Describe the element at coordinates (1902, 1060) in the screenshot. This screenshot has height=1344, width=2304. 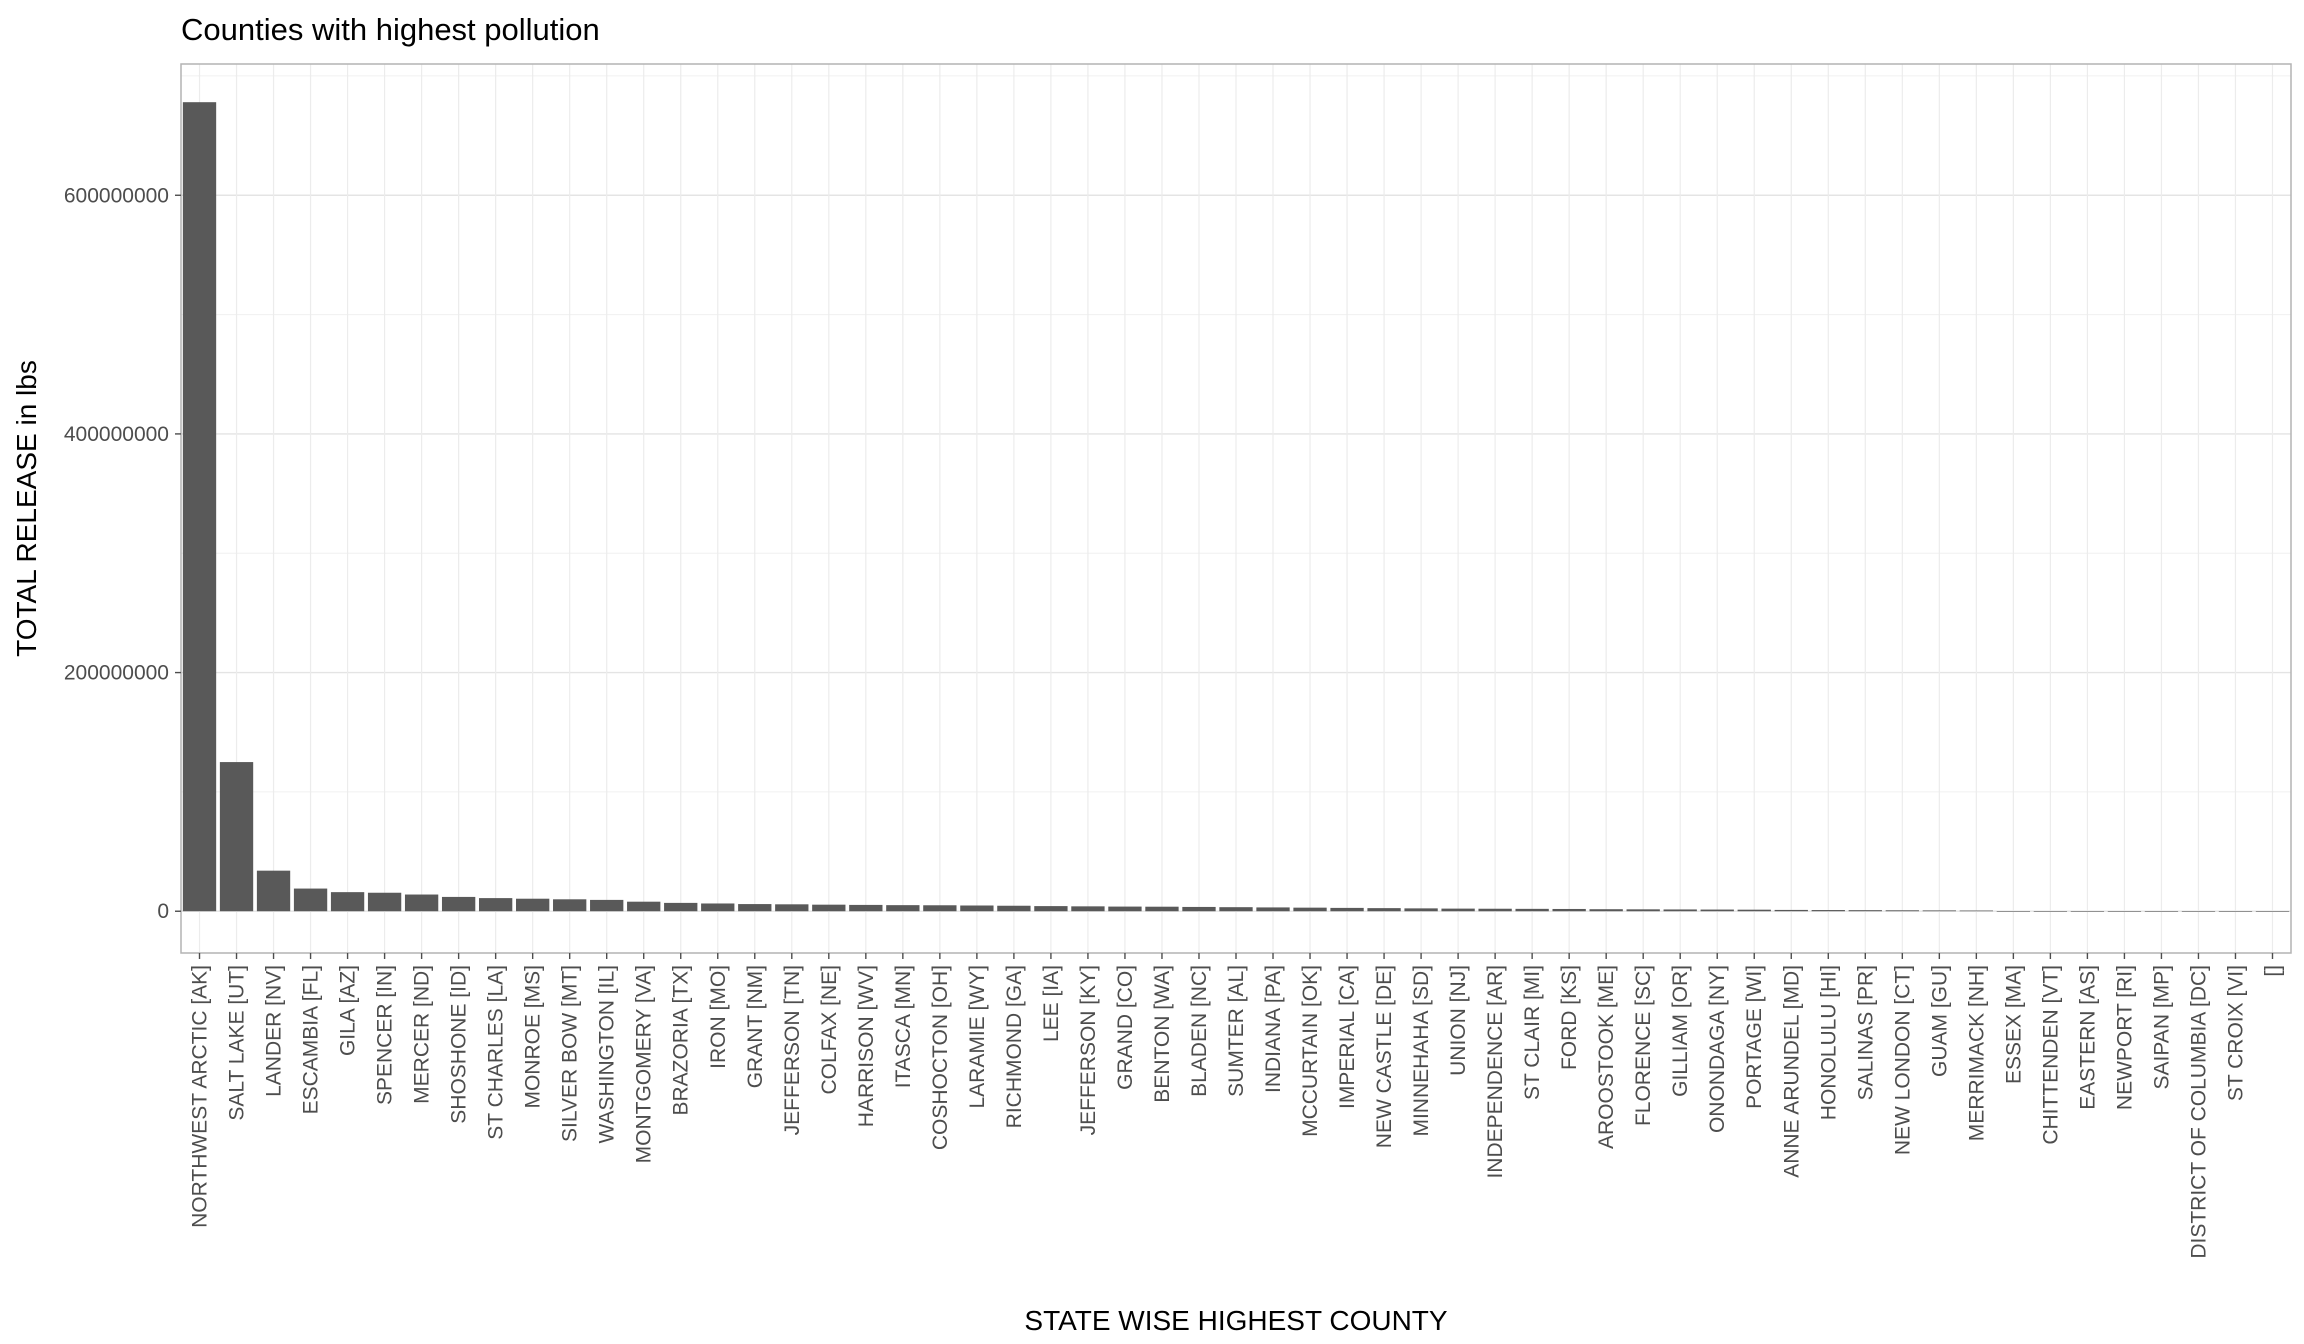
I see `x-tick-label: NEW LONDON [CT]` at that location.